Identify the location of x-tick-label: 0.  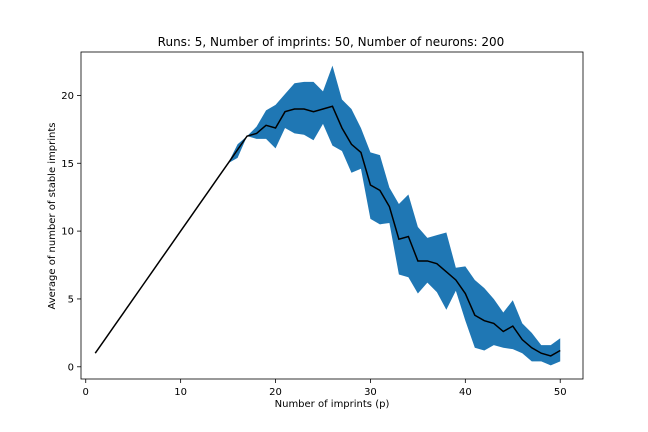
(86, 392).